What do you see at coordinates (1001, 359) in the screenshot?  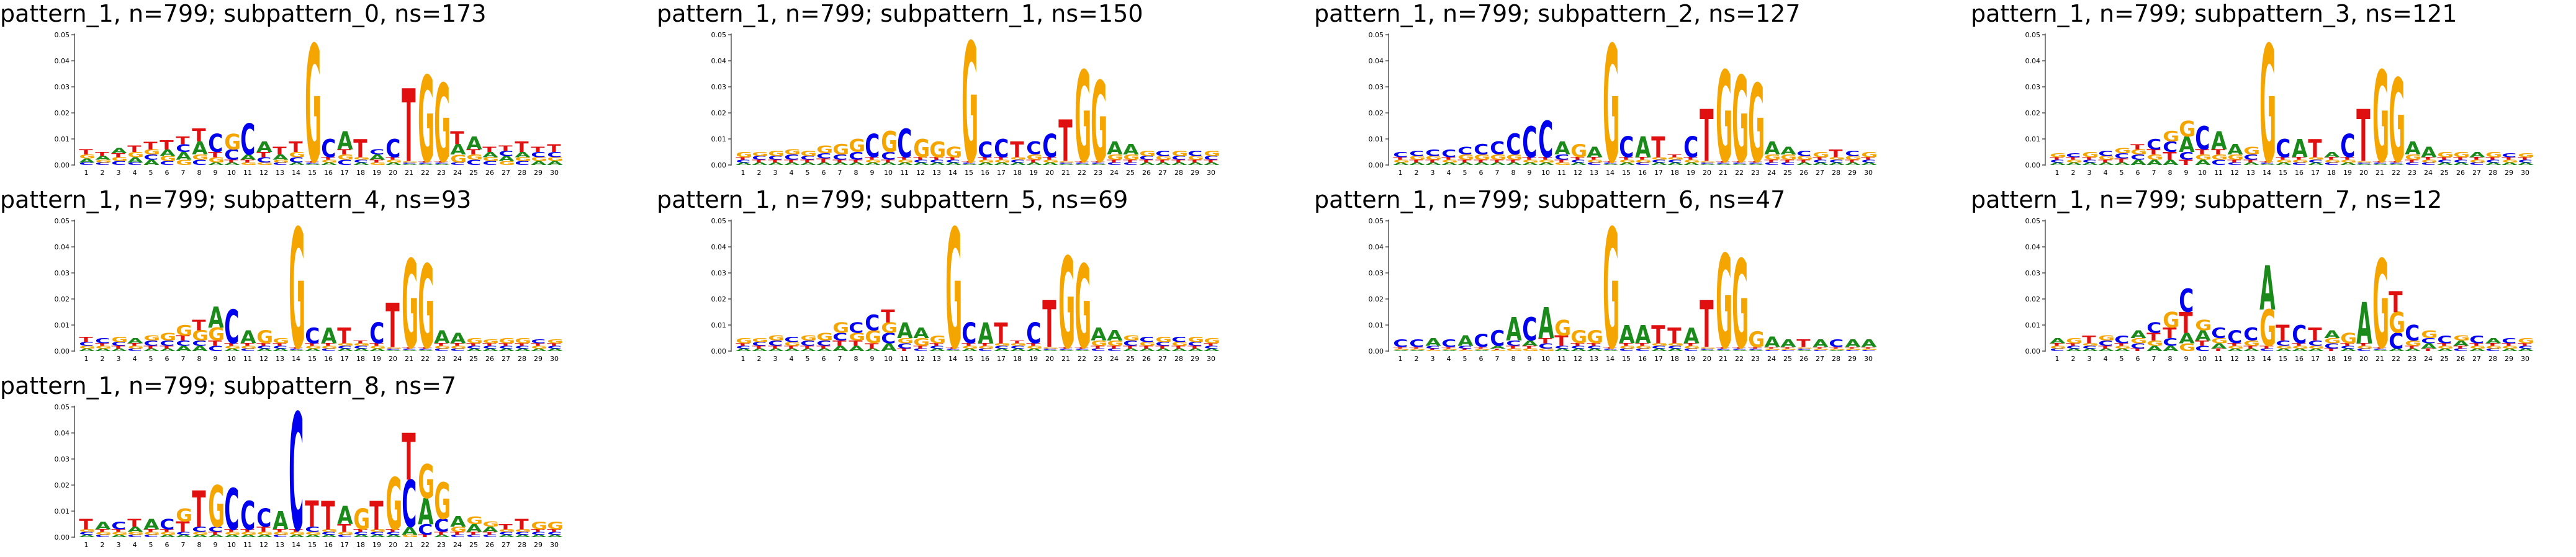 I see `x-tick-label: 17` at bounding box center [1001, 359].